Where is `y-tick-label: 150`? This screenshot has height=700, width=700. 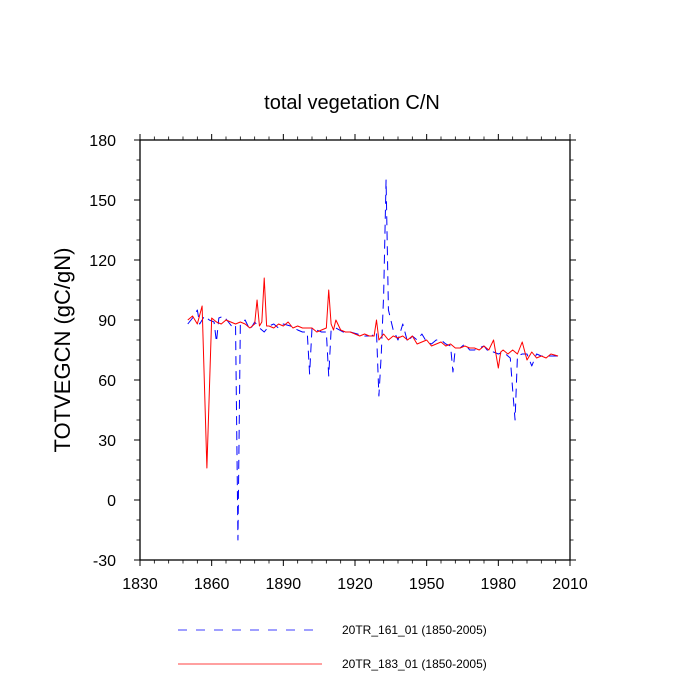 y-tick-label: 150 is located at coordinates (102, 201).